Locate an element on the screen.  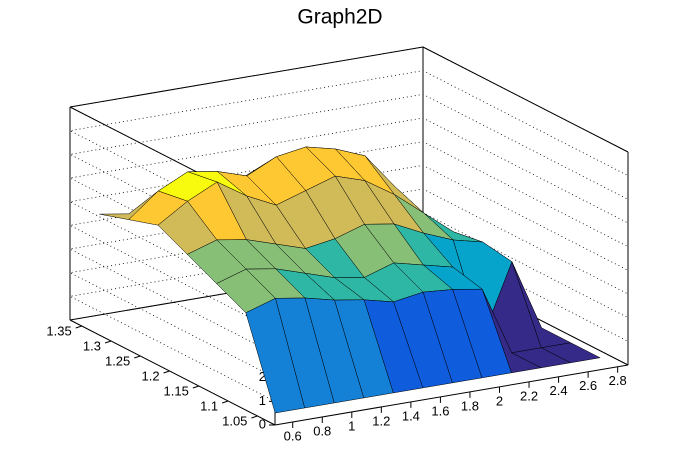
x-tick-label: 2 is located at coordinates (499, 400).